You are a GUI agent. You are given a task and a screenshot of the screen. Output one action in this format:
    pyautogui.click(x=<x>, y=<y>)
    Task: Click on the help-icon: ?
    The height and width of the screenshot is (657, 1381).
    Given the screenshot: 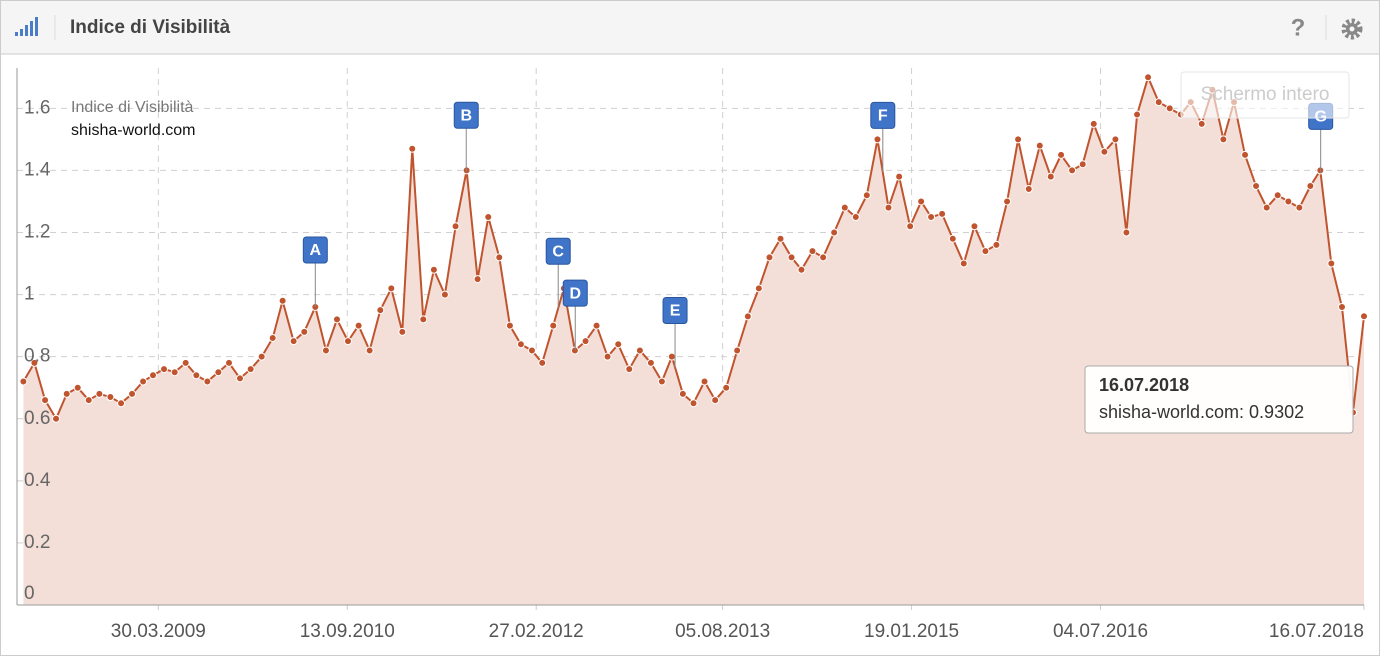 What is the action you would take?
    pyautogui.click(x=1298, y=27)
    